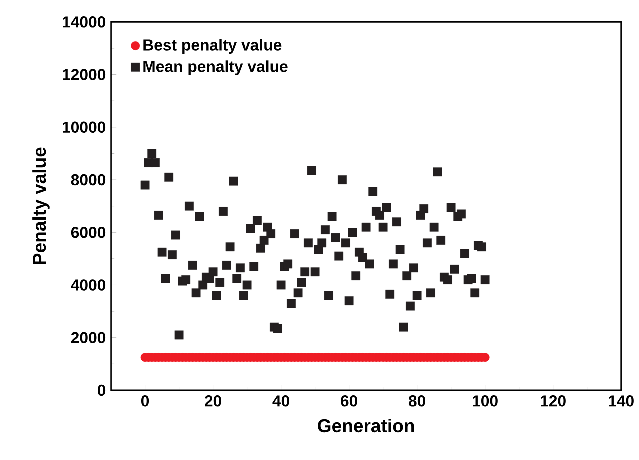  Describe the element at coordinates (281, 401) in the screenshot. I see `x-tick-label: 40` at that location.